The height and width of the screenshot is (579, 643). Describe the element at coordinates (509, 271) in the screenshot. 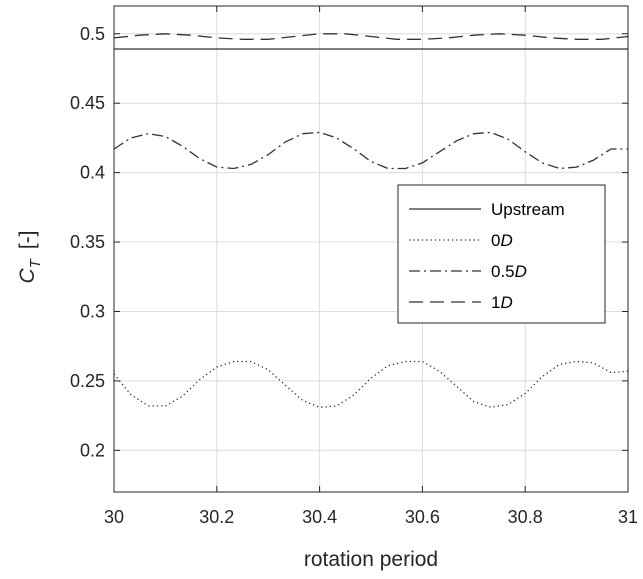

I see `legend-label: 0.5D` at that location.